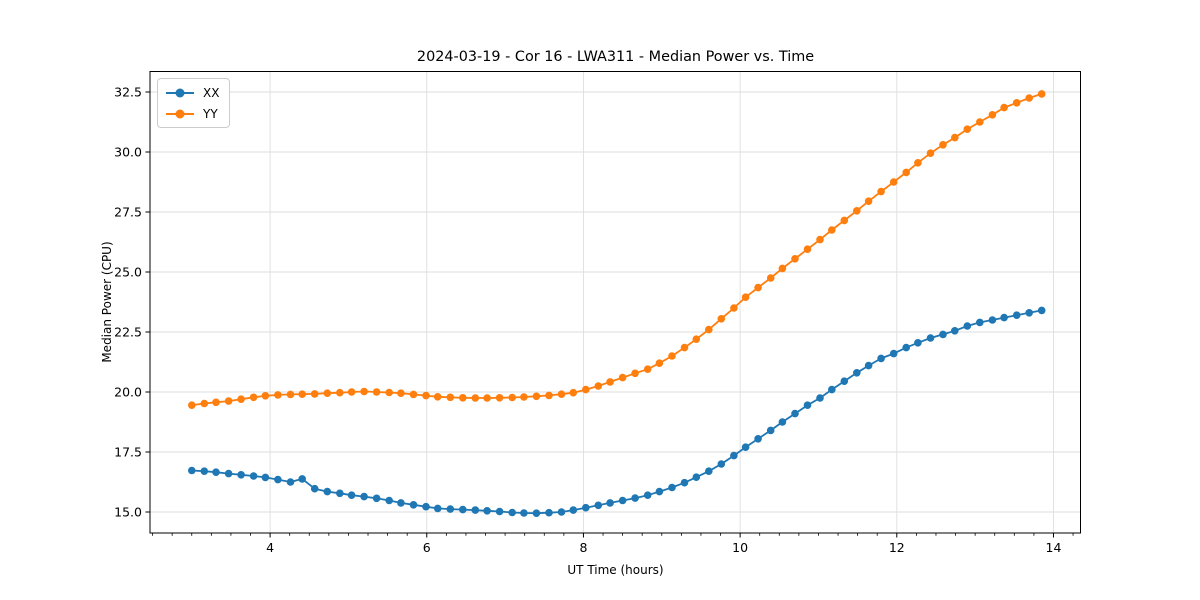 The height and width of the screenshot is (600, 1200). I want to click on y-tick-label: 20.0, so click(128, 391).